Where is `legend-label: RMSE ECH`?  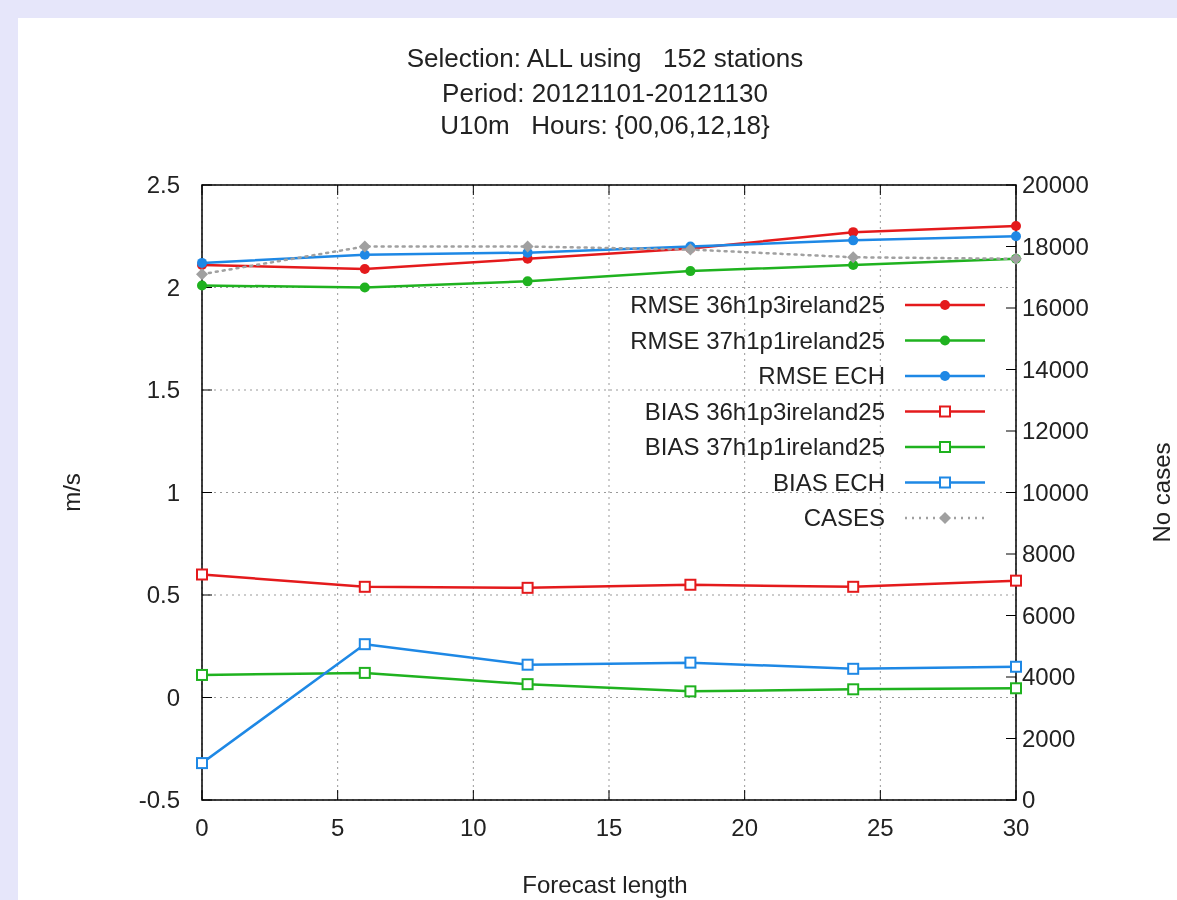 legend-label: RMSE ECH is located at coordinates (821, 375).